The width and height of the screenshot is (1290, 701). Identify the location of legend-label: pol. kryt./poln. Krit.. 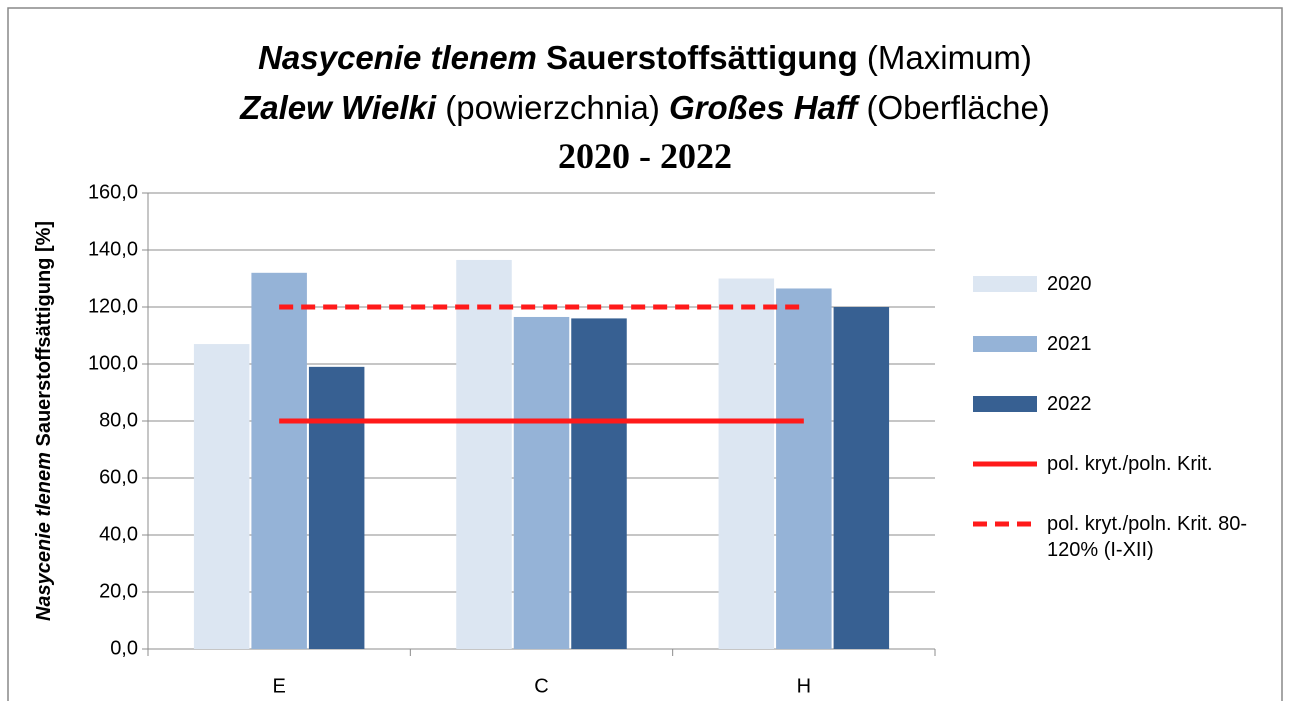
(1130, 464).